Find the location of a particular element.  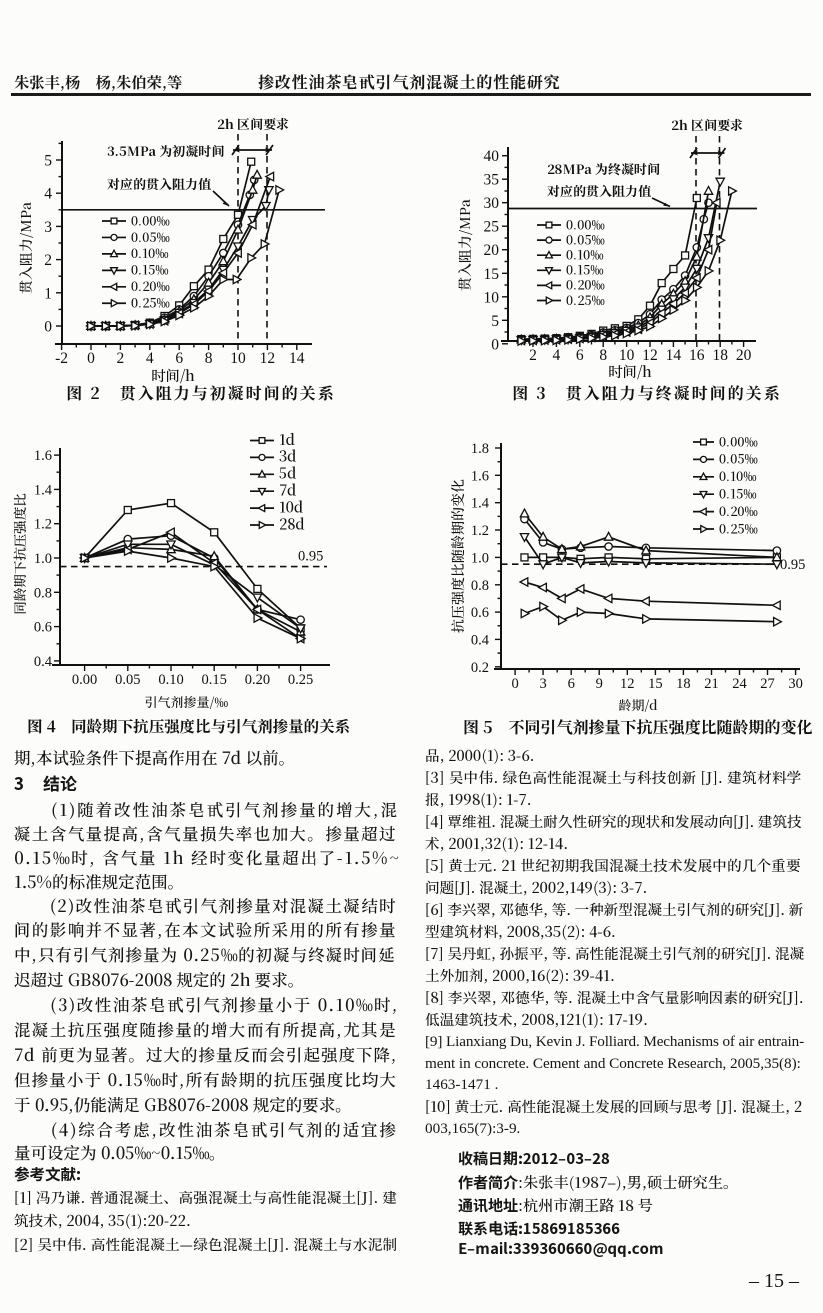

svg-text: 0.25 is located at coordinates (300, 680).